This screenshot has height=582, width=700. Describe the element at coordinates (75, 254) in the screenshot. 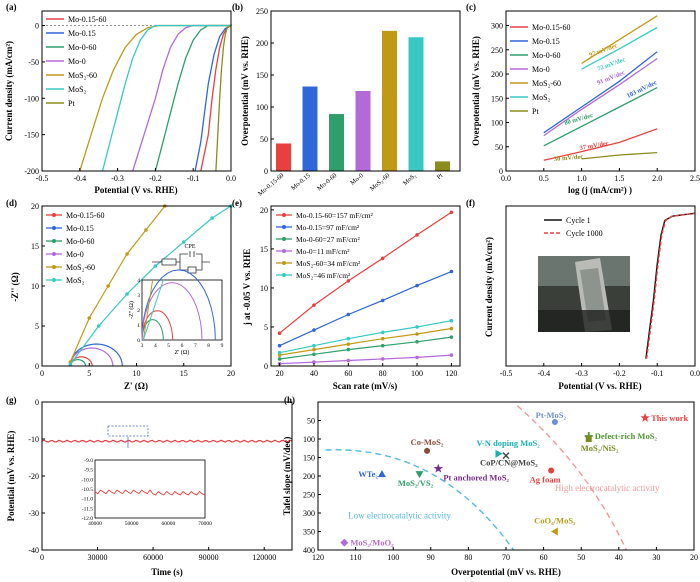

I see `panel-d-legend-label: Mo-0` at that location.